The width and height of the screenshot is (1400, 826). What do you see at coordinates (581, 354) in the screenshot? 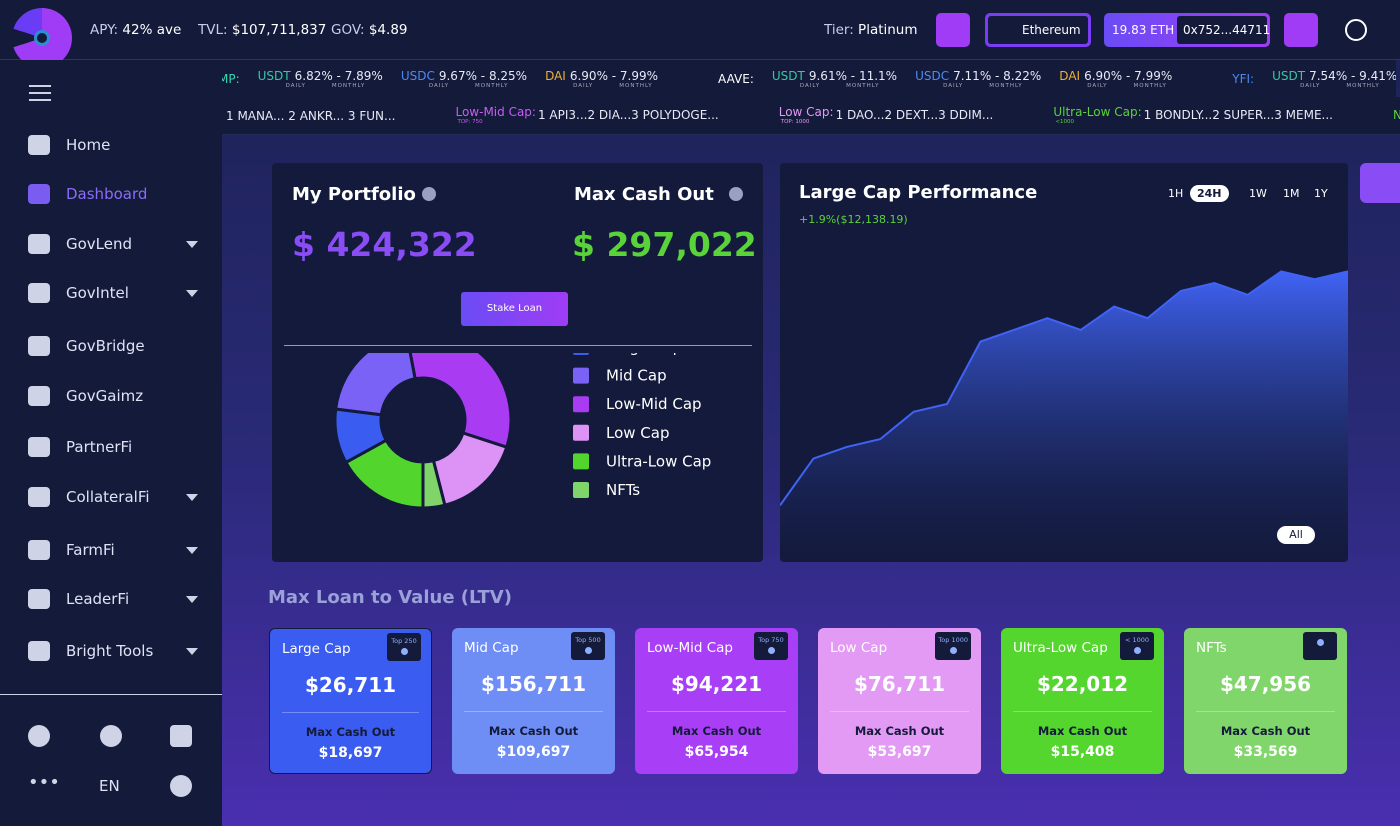
I see `legend-swatch` at bounding box center [581, 354].